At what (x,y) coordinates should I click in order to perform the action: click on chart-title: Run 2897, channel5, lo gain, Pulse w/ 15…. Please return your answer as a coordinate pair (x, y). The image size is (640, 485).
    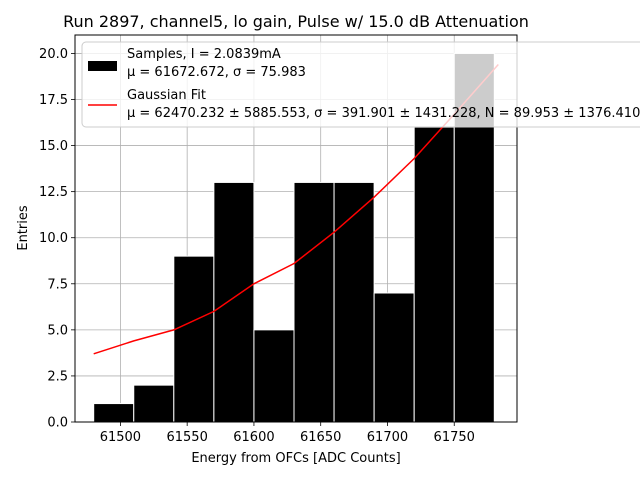
    Looking at the image, I should click on (296, 21).